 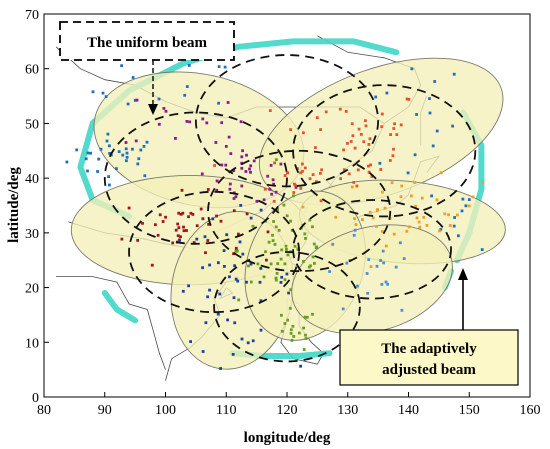 I want to click on y-tick-label-3: 30, so click(x=32, y=234).